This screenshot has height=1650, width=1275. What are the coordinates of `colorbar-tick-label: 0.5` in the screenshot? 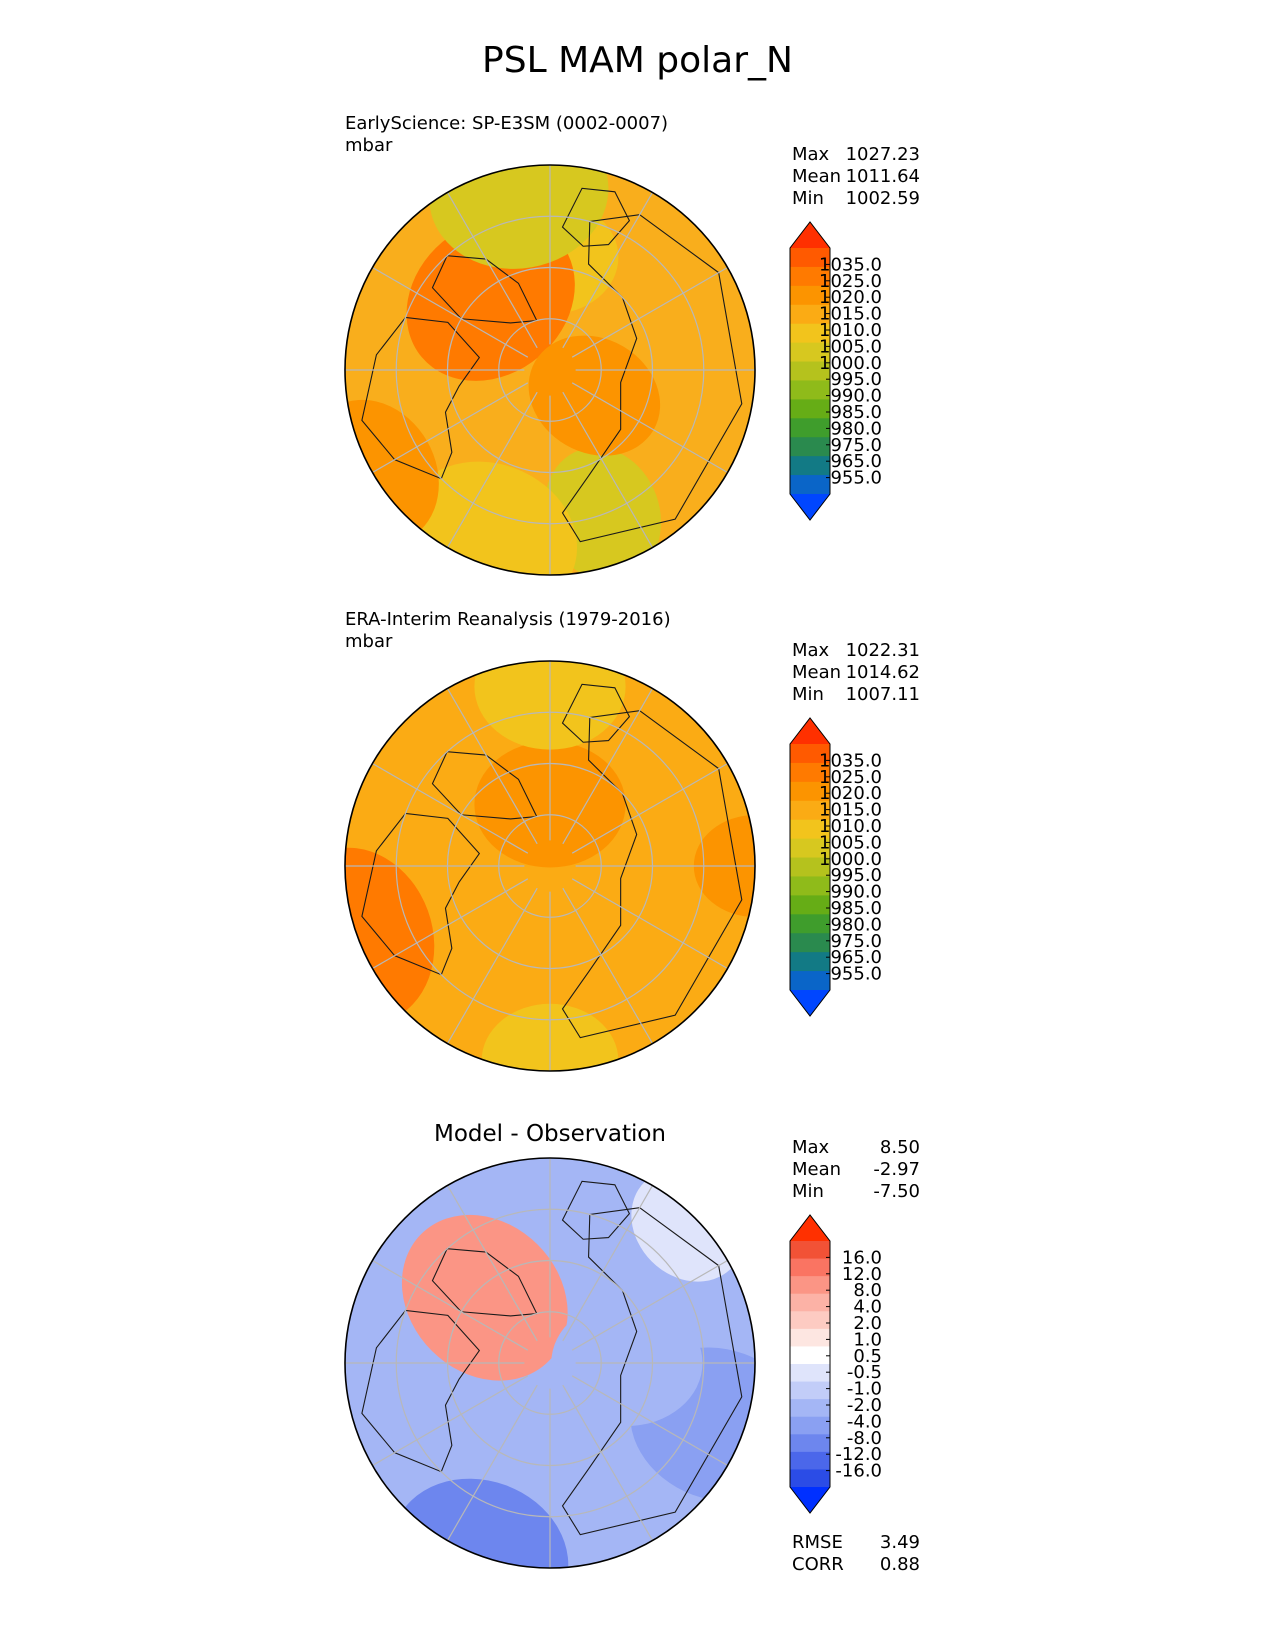 It's located at (867, 1356).